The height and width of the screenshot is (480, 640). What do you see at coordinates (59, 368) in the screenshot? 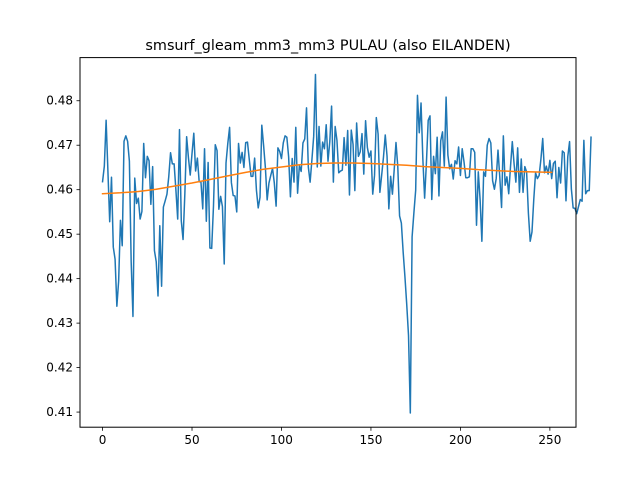
I see `y-tick-label: 0.42` at bounding box center [59, 368].